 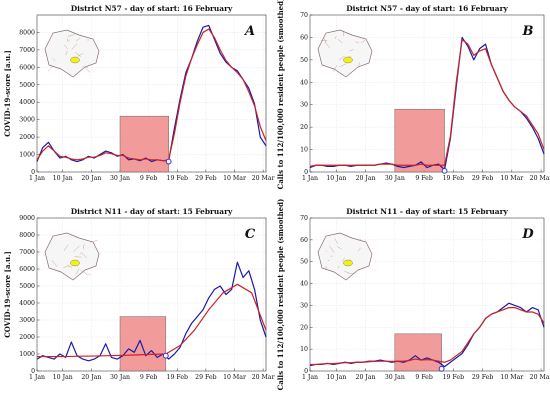 What do you see at coordinates (304, 240) in the screenshot?
I see `y-tick-label: 60` at bounding box center [304, 240].